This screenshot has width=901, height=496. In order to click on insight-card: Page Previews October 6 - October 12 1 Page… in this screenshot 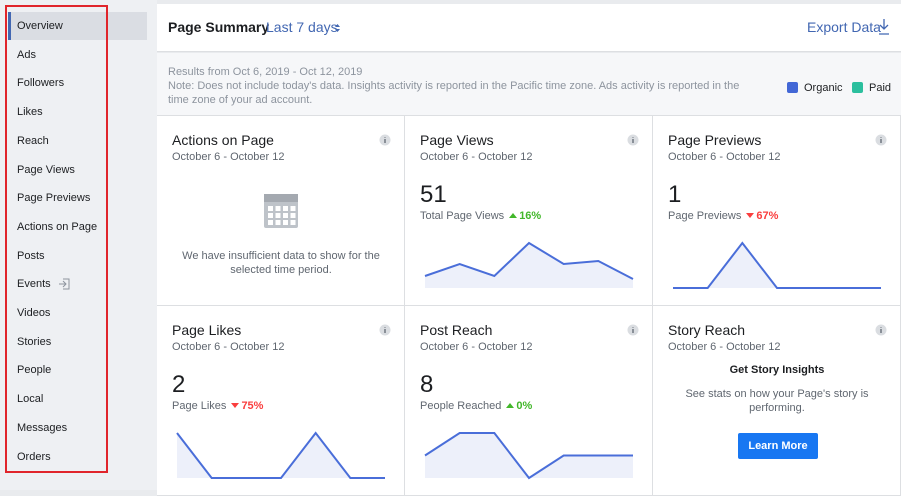, I will do `click(777, 211)`.